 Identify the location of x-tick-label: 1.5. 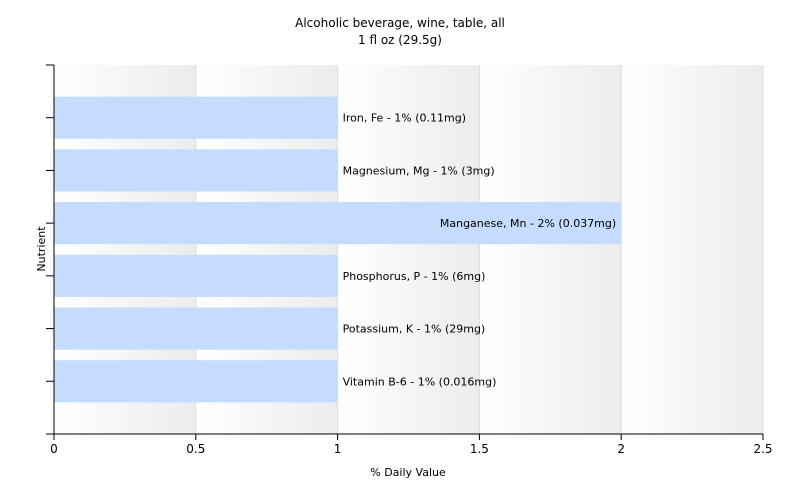
(479, 449).